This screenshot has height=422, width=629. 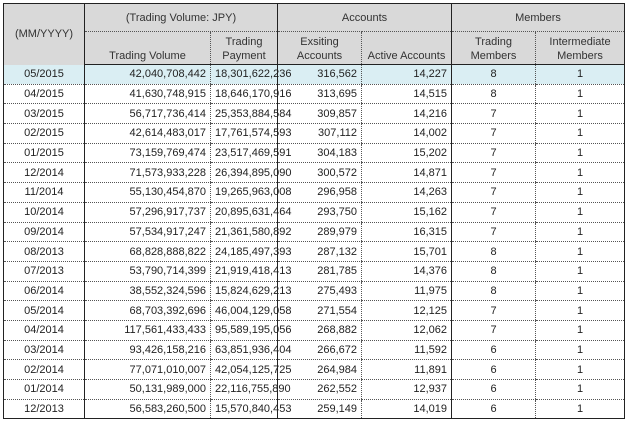 What do you see at coordinates (250, 310) in the screenshot?
I see `trading-payment-cell: 46,004,129,058` at bounding box center [250, 310].